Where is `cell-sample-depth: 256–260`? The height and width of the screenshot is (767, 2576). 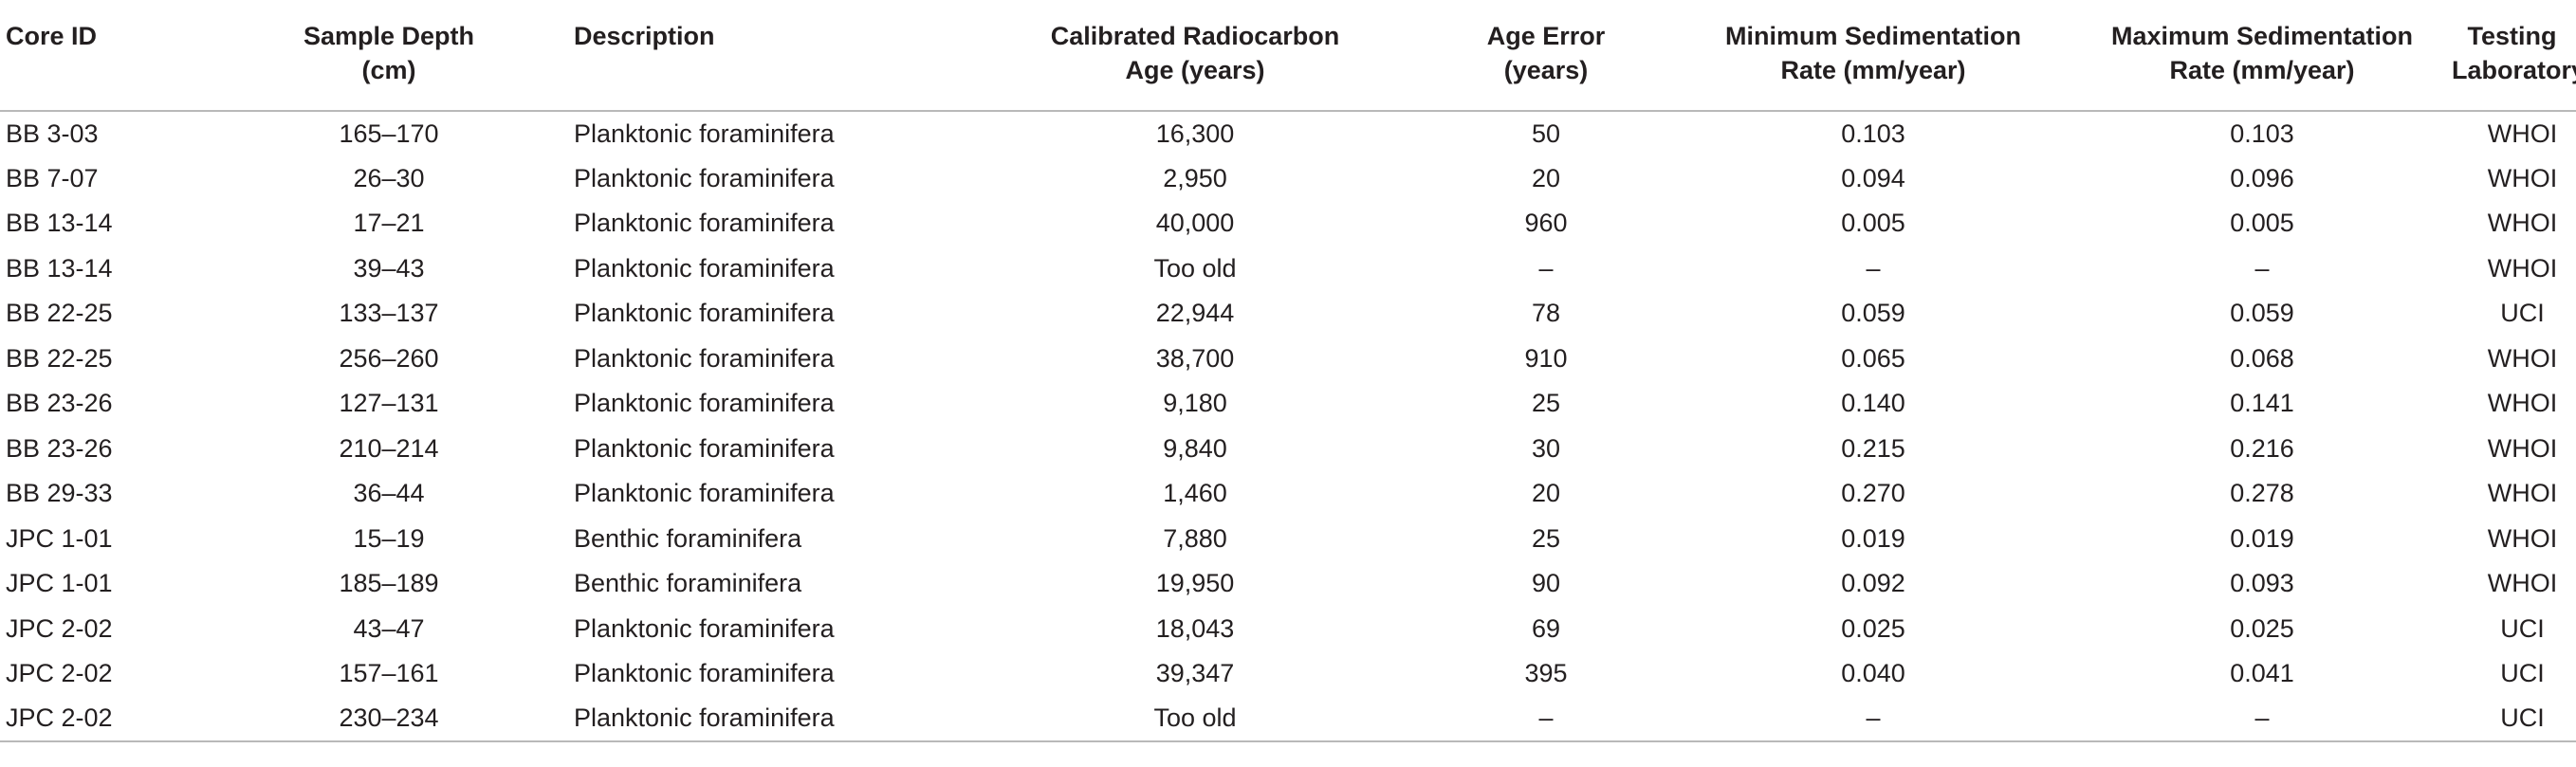
cell-sample-depth: 256–260 is located at coordinates (389, 358).